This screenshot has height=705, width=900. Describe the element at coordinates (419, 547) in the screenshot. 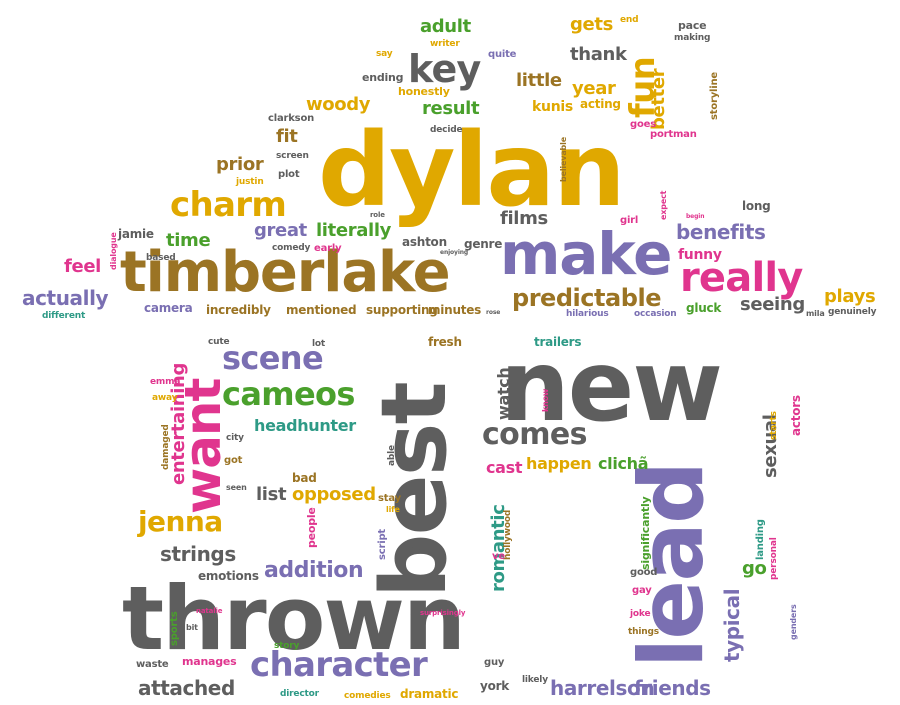

I see `word-way: way` at that location.